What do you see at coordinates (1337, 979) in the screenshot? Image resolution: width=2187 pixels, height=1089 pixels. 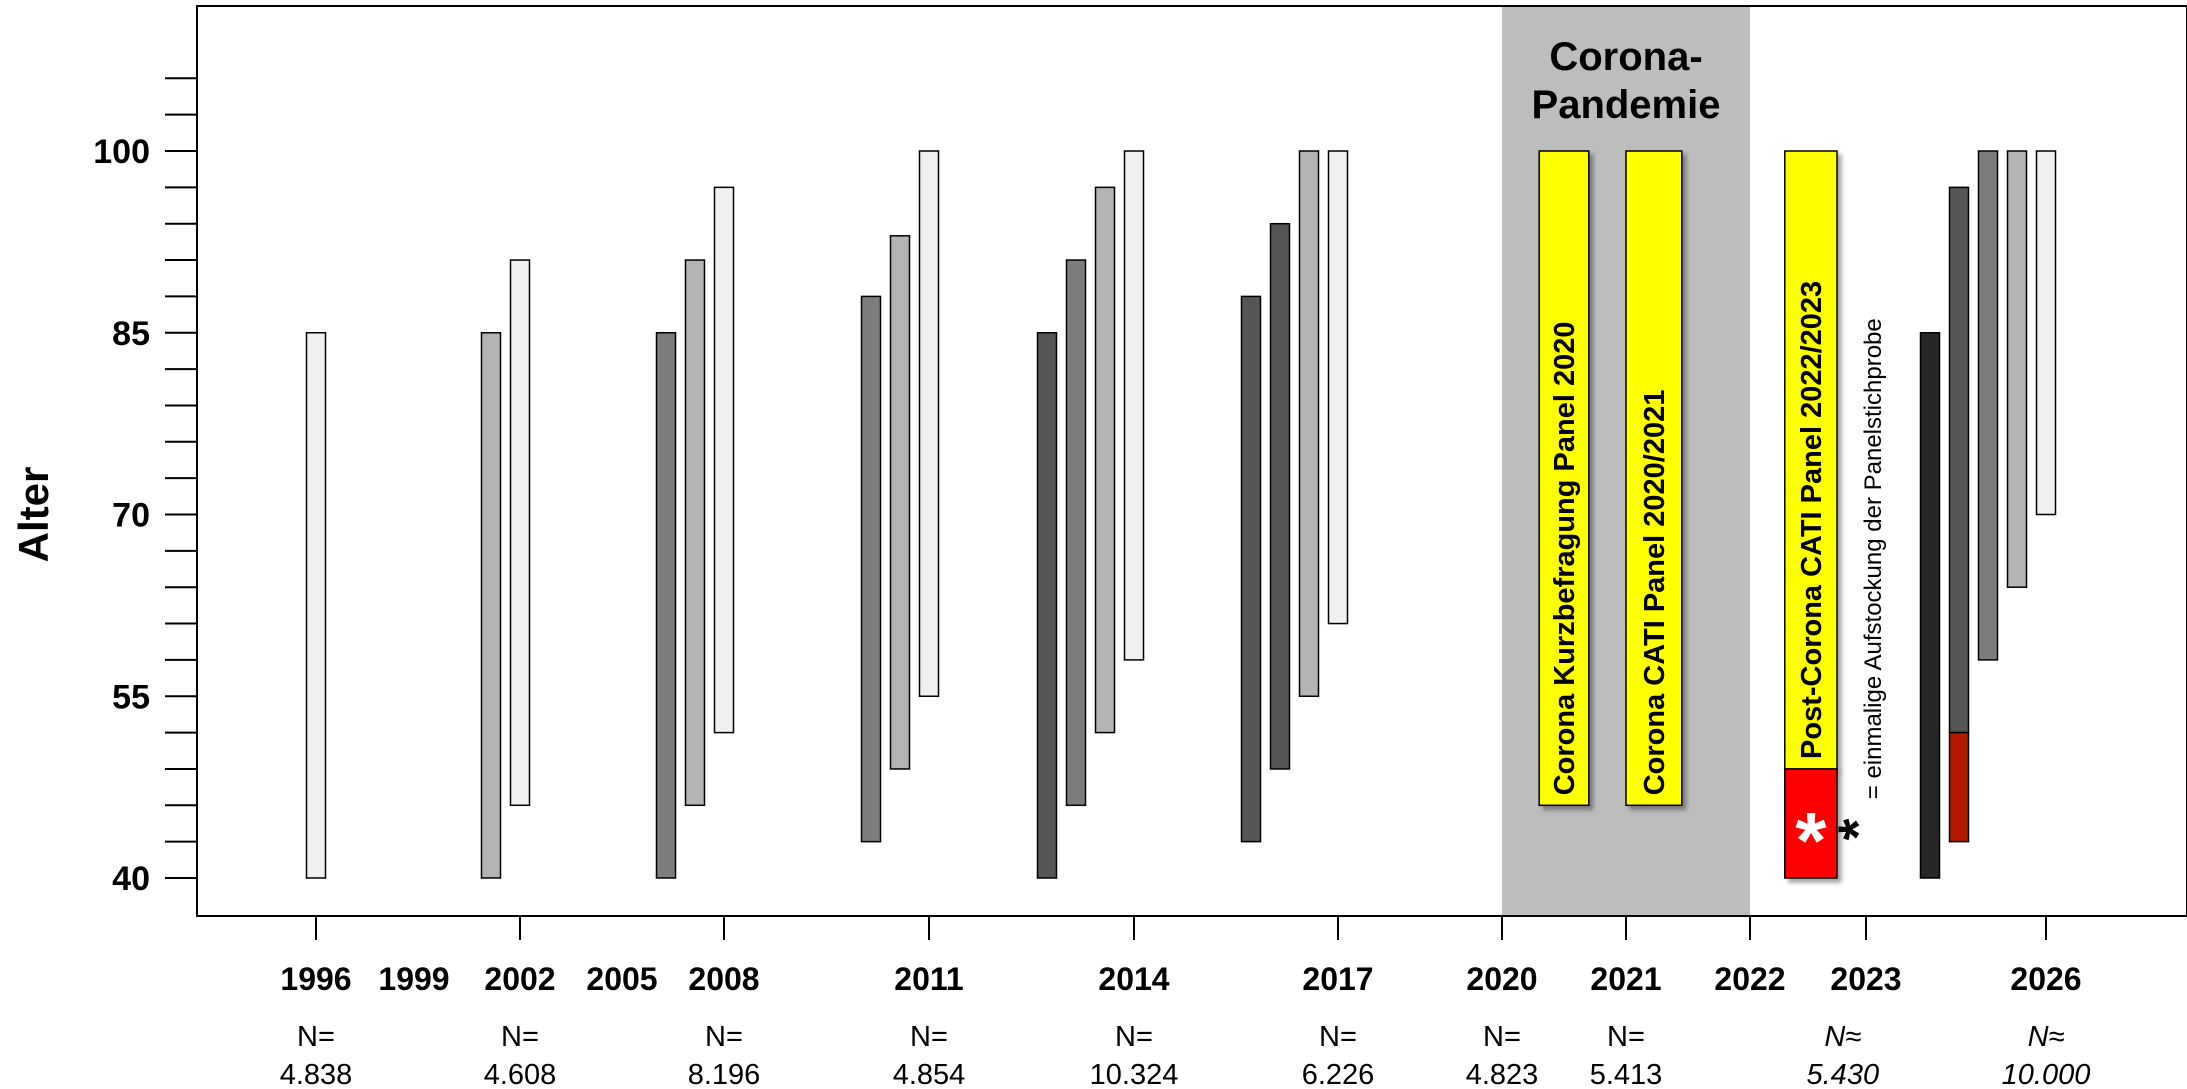 I see `x-tick-label: 2017` at bounding box center [1337, 979].